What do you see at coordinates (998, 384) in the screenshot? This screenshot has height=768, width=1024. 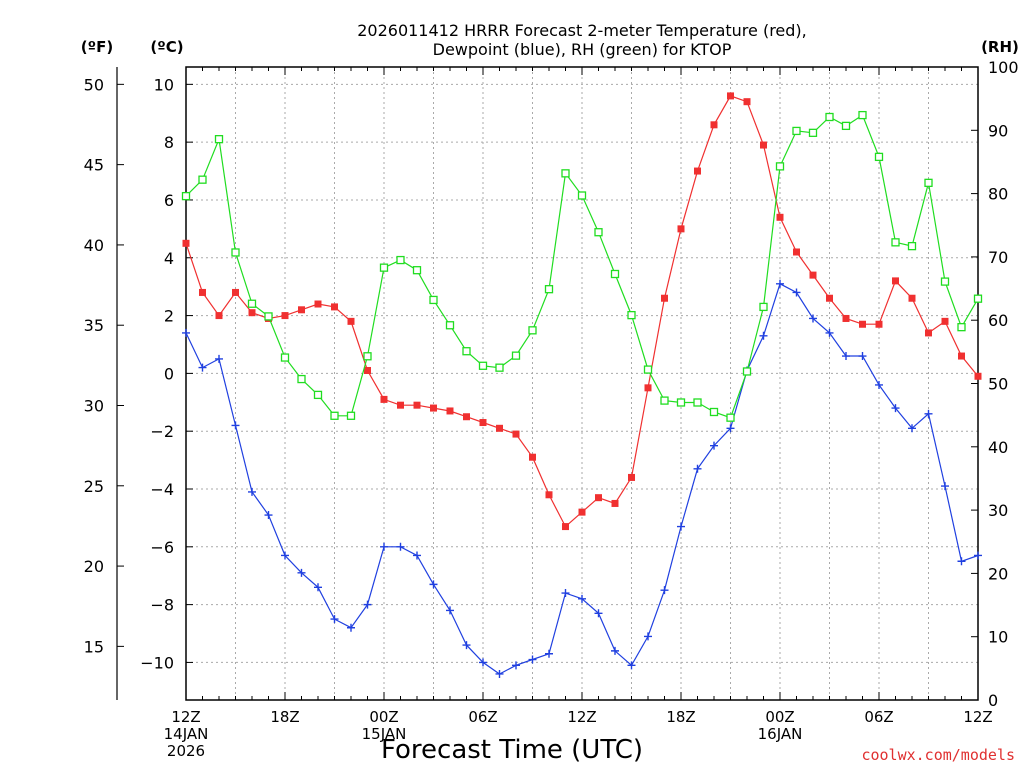 I see `tick-label-rh: 50` at bounding box center [998, 384].